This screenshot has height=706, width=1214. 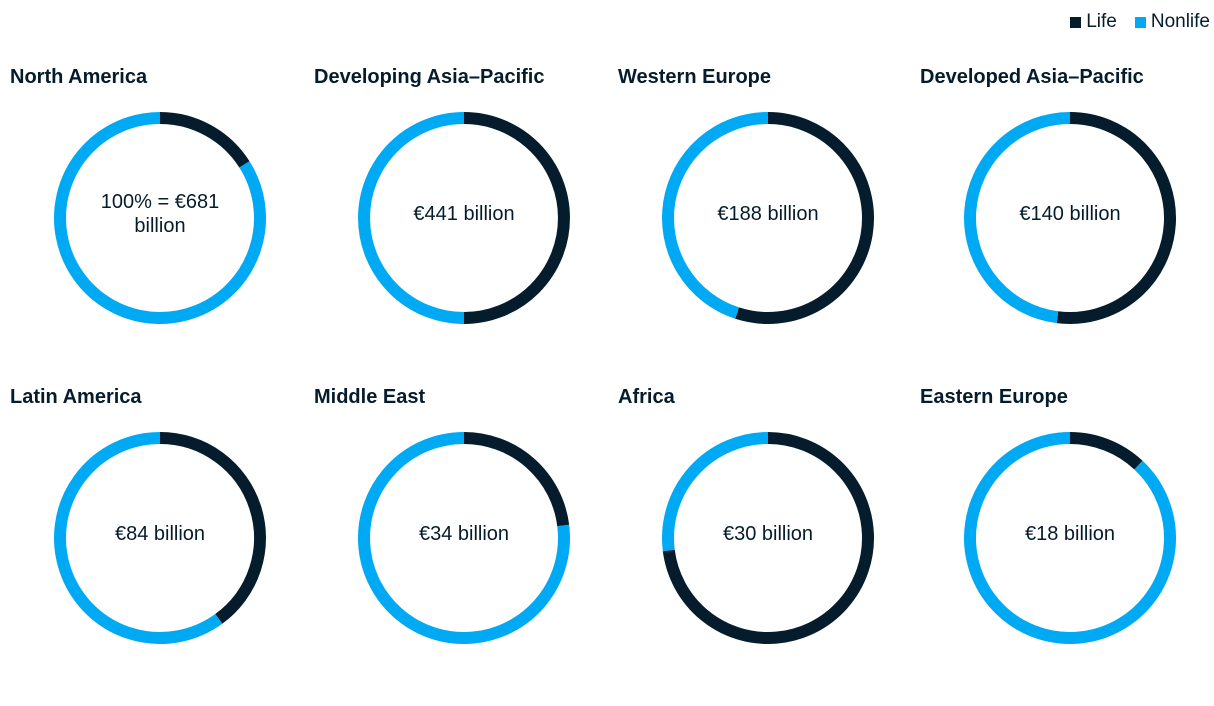 I want to click on chart-panel: Eastern Europe €18 billion, so click(x=1067, y=546).